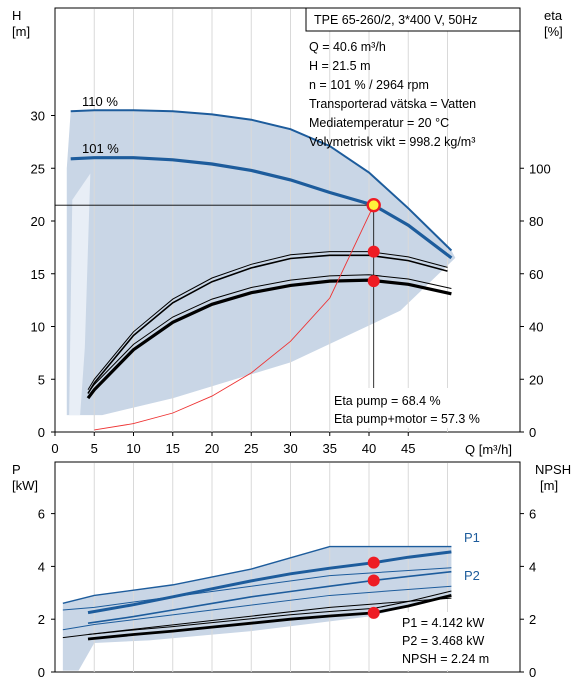 This screenshot has height=685, width=585. I want to click on top-right-axis-unit: [%], so click(553, 31).